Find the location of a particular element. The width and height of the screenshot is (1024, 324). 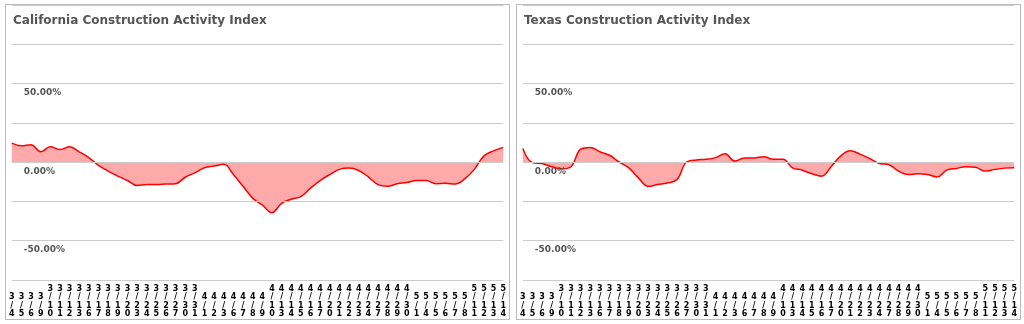

x-tick-label: 4/2 4 is located at coordinates (879, 301).